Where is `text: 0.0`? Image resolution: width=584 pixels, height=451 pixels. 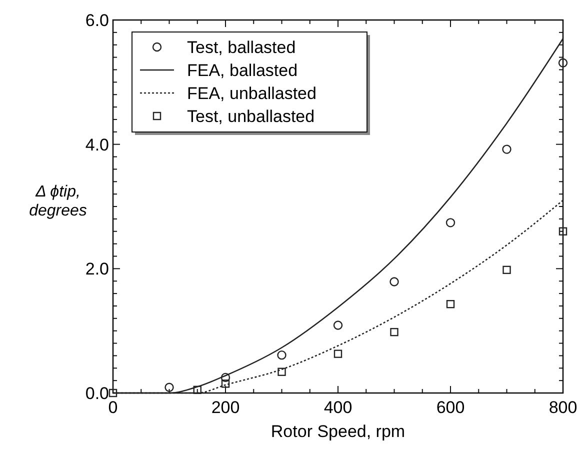 text: 0.0 is located at coordinates (97, 393).